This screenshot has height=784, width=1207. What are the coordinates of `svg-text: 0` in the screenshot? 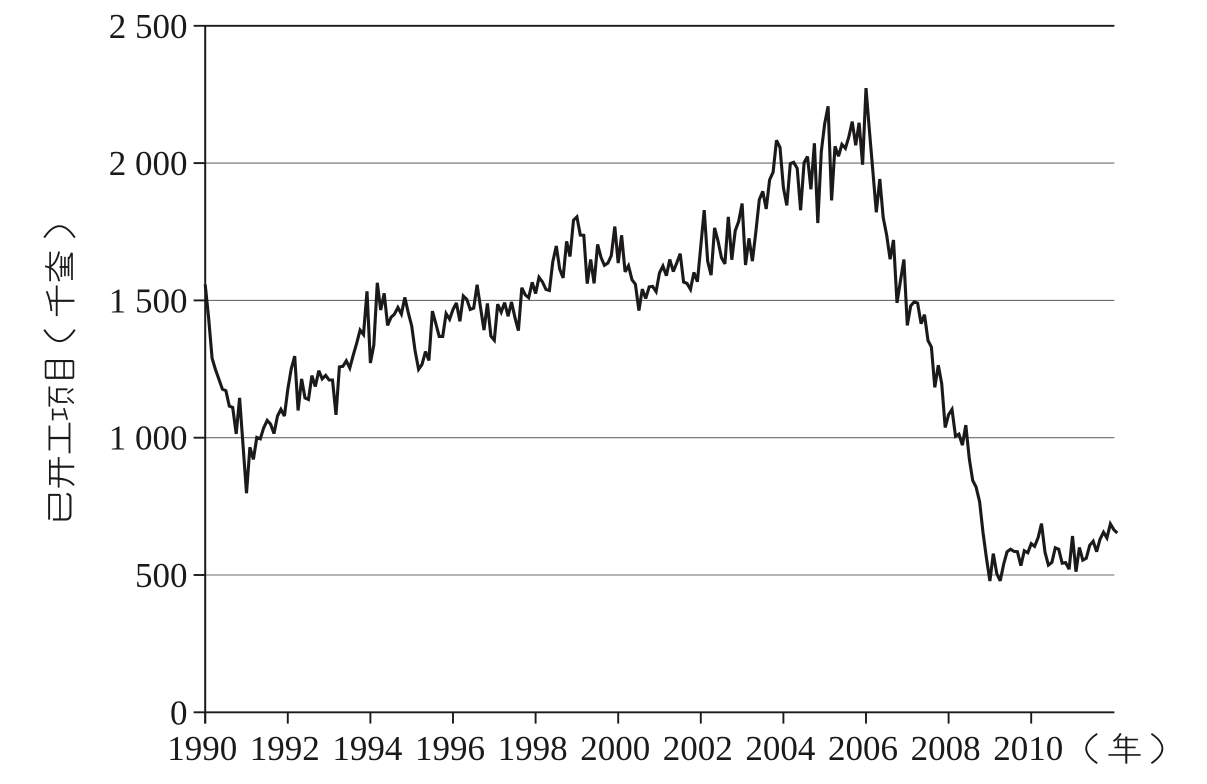 It's located at (179, 712).